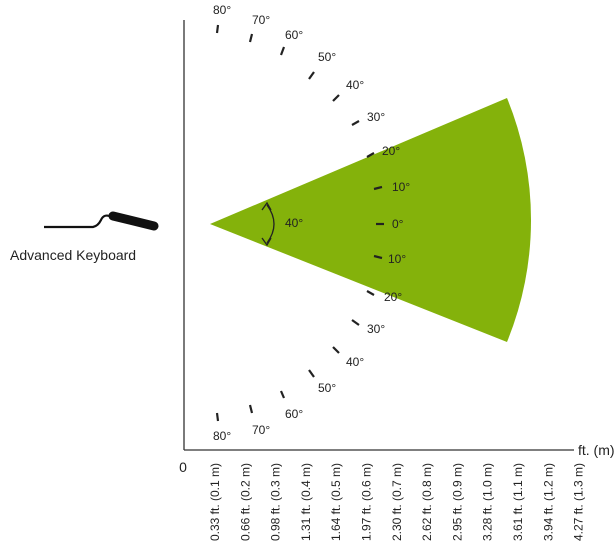 The width and height of the screenshot is (616, 558). I want to click on angle-label-60-bottom: 60°, so click(294, 414).